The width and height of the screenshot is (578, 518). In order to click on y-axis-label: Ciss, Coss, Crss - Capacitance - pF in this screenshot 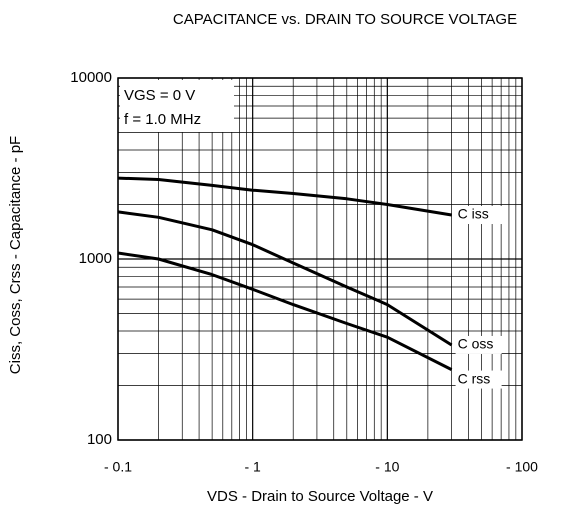, I will do `click(15, 255)`.